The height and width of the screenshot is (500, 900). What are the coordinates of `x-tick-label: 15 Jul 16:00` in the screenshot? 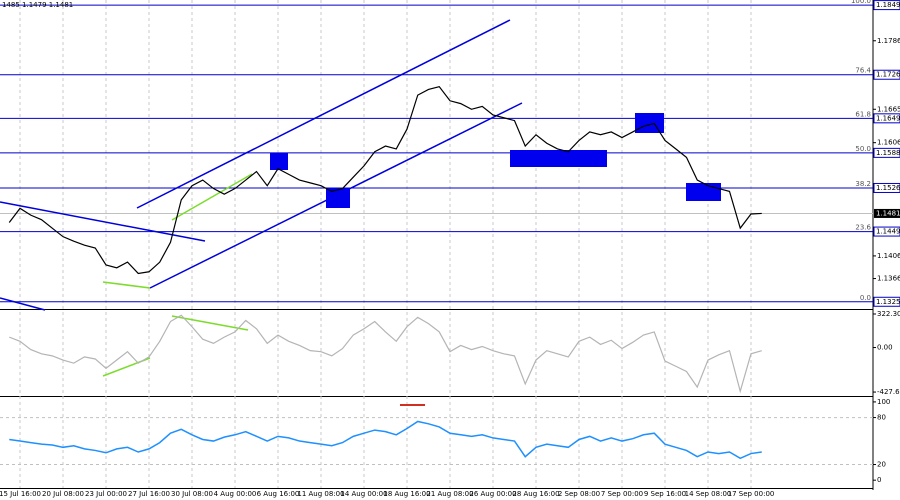 It's located at (20, 494).